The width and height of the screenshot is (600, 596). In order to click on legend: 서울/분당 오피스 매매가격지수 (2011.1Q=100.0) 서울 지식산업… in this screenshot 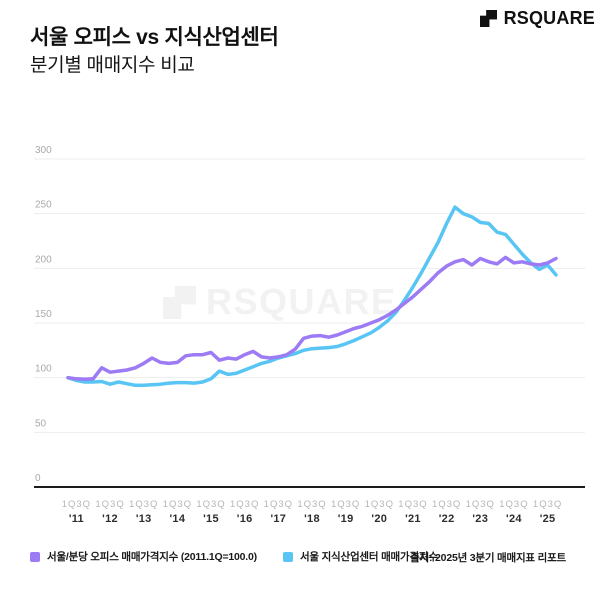, I will do `click(234, 556)`.